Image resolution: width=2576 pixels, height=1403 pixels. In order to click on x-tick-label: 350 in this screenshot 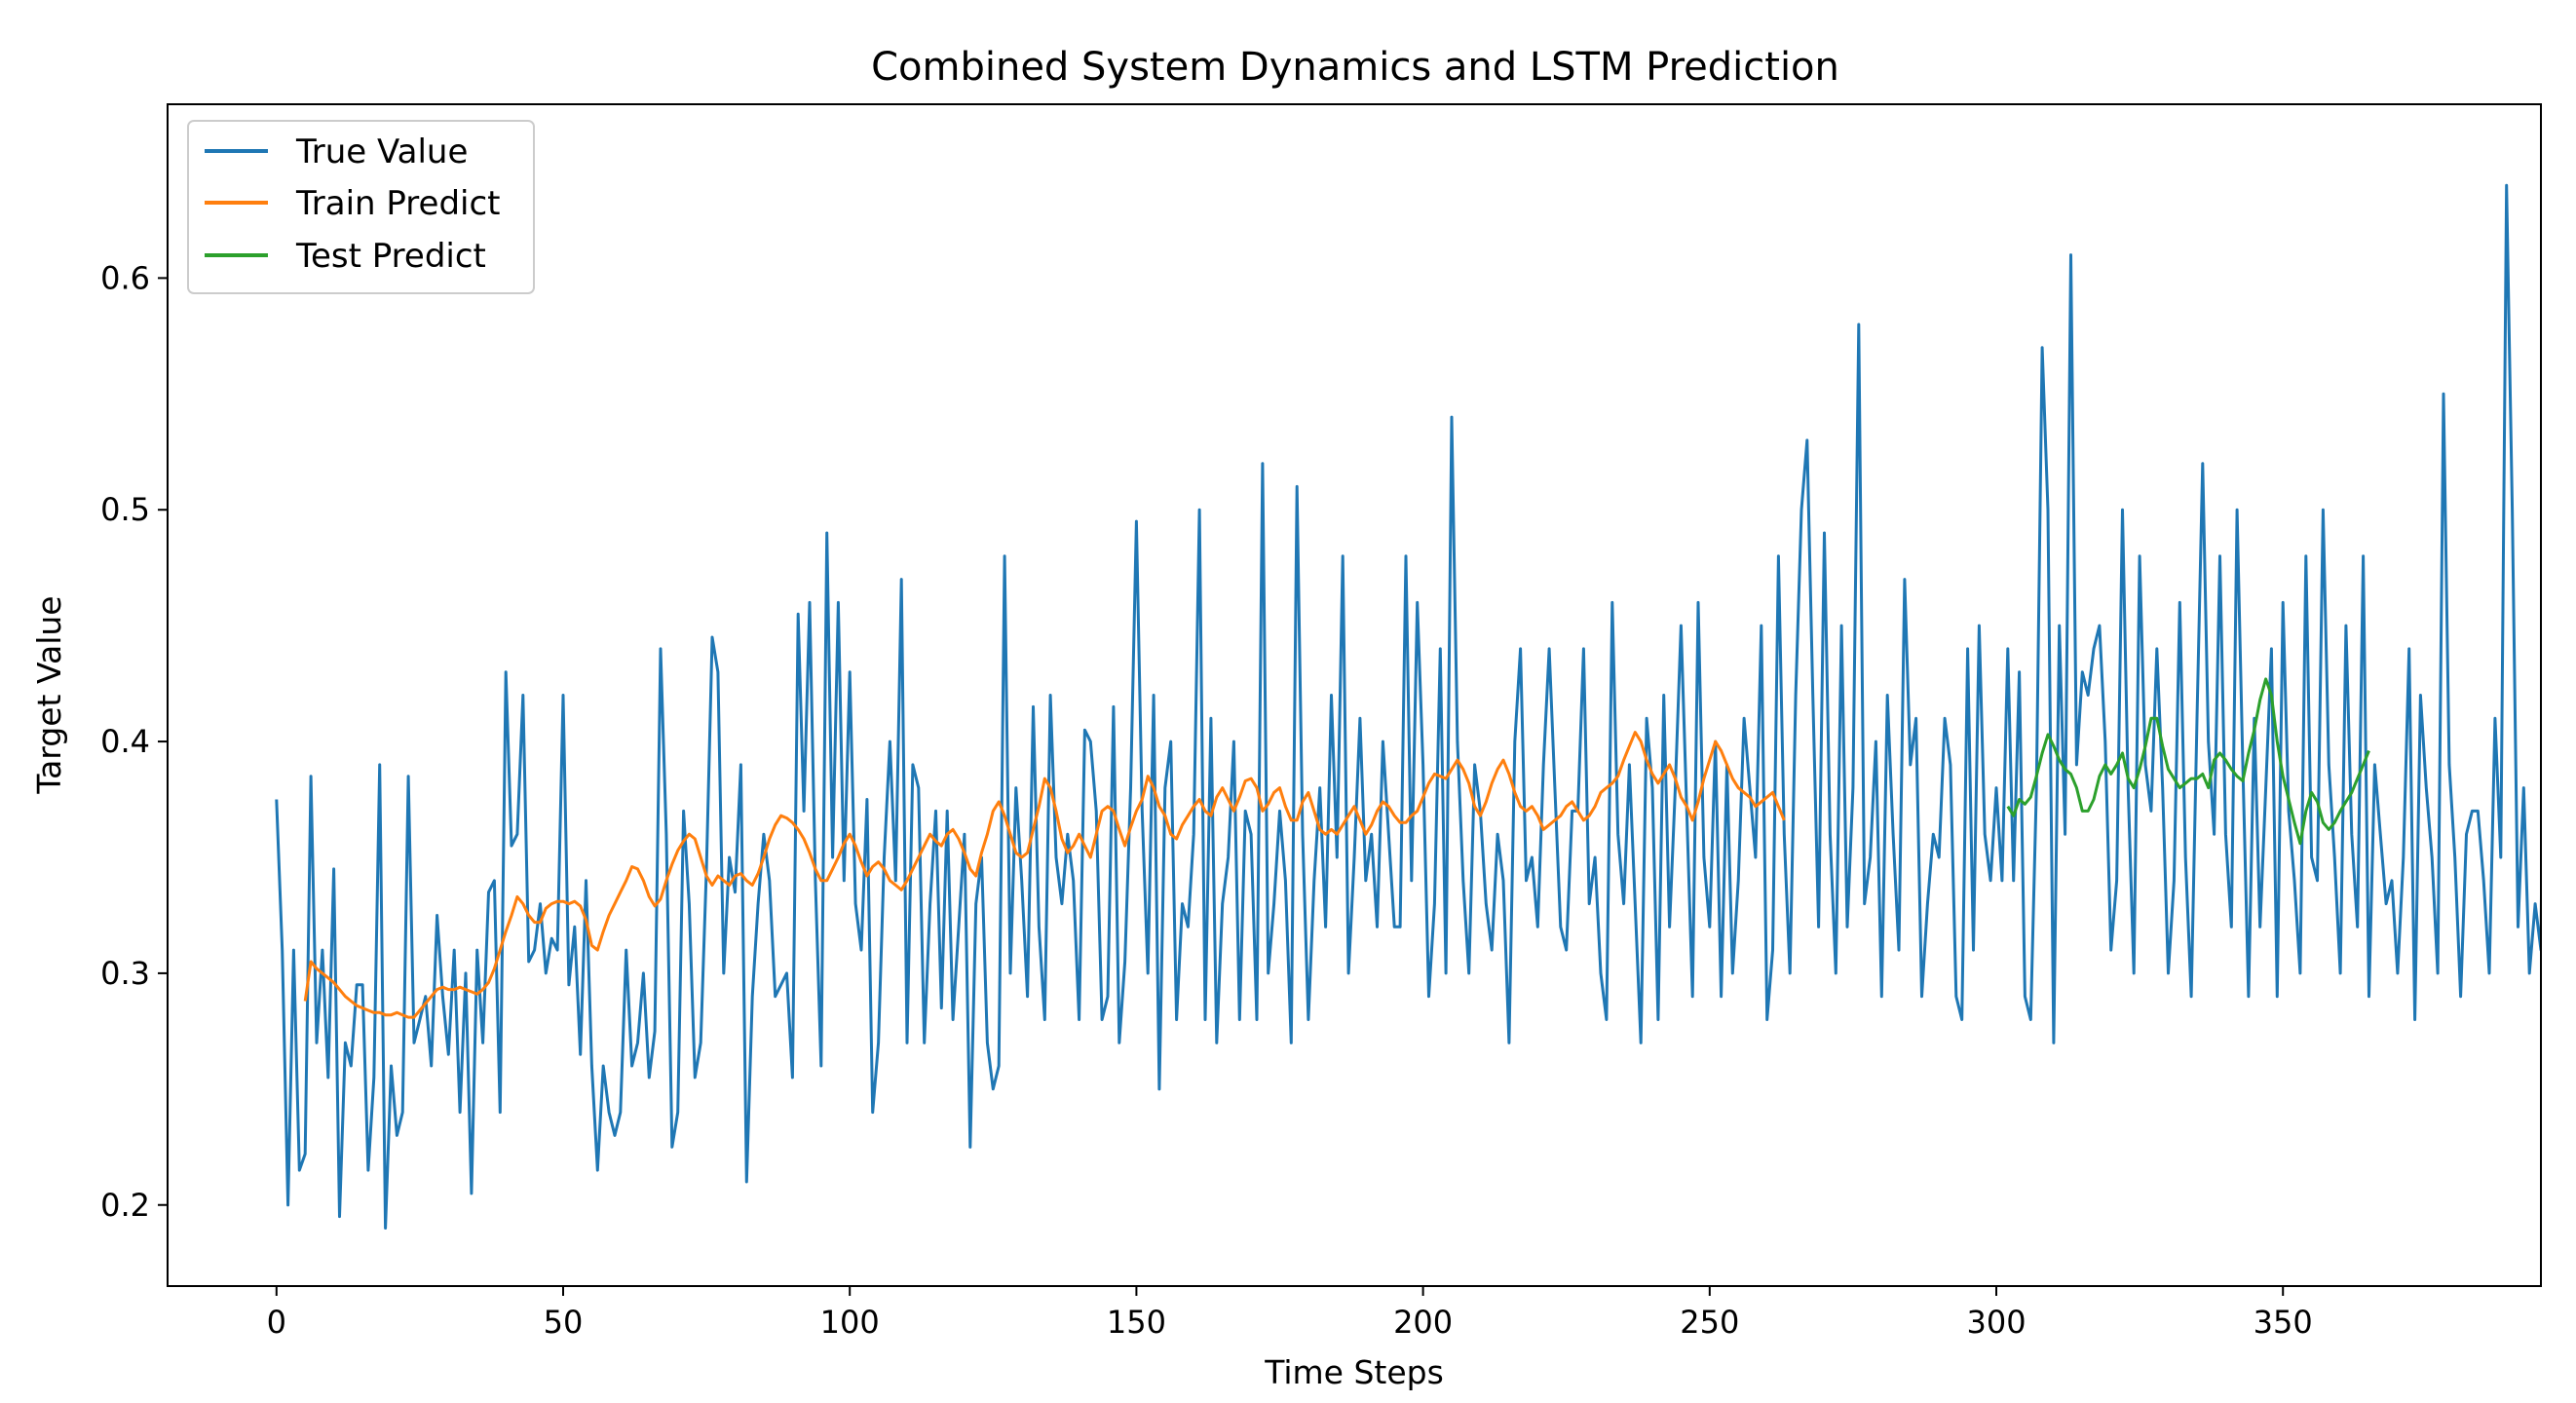, I will do `click(2283, 1322)`.